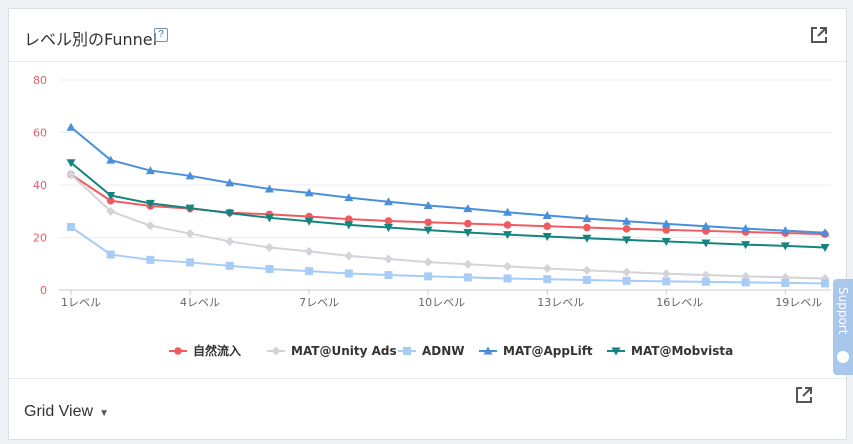  Describe the element at coordinates (804, 395) in the screenshot. I see `external-link-icon-footer` at that location.